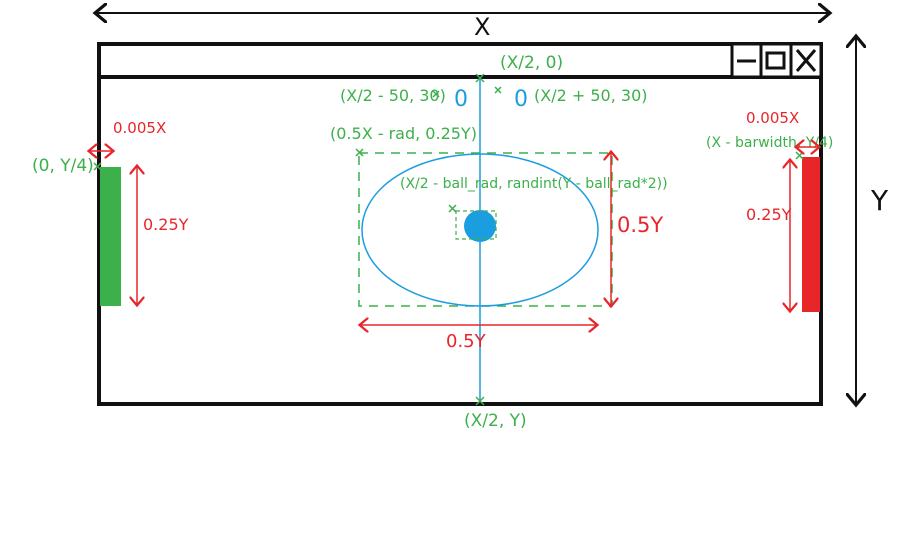 Image resolution: width=907 pixels, height=541 pixels. What do you see at coordinates (466, 341) in the screenshot?
I see `ellipse-width-label: 0.5Y` at bounding box center [466, 341].